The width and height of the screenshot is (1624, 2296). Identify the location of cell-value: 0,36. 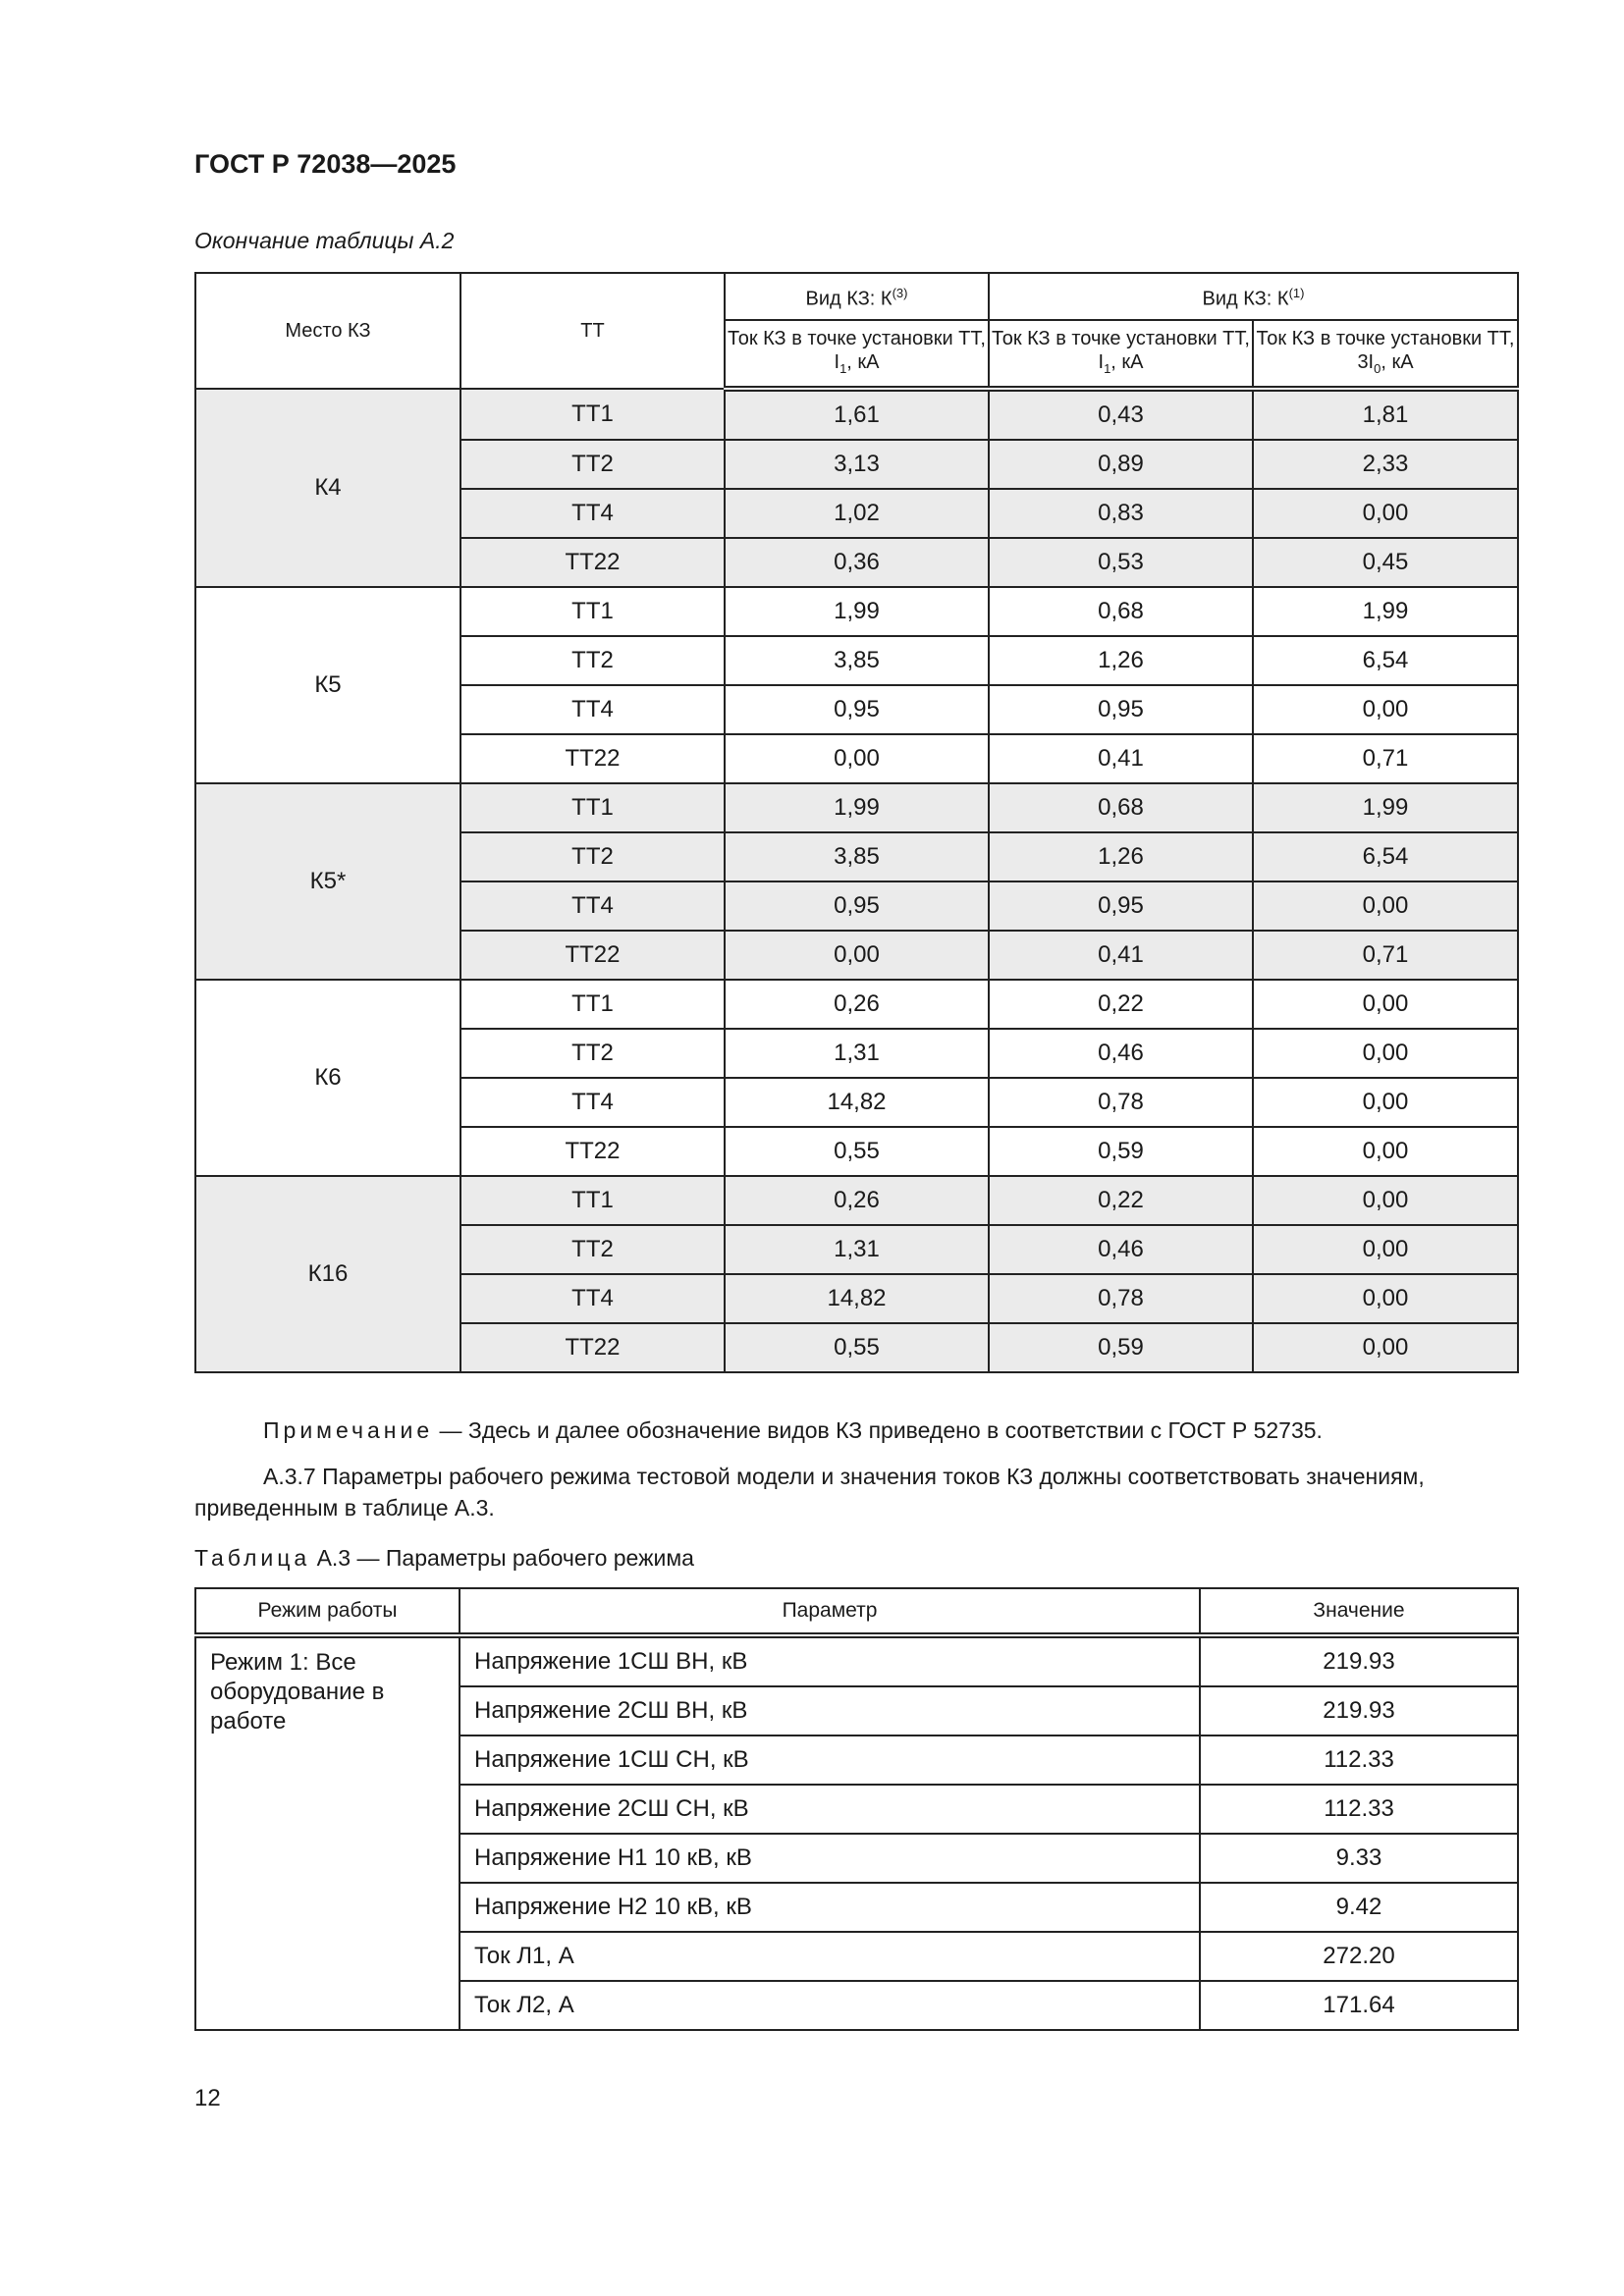
(857, 562).